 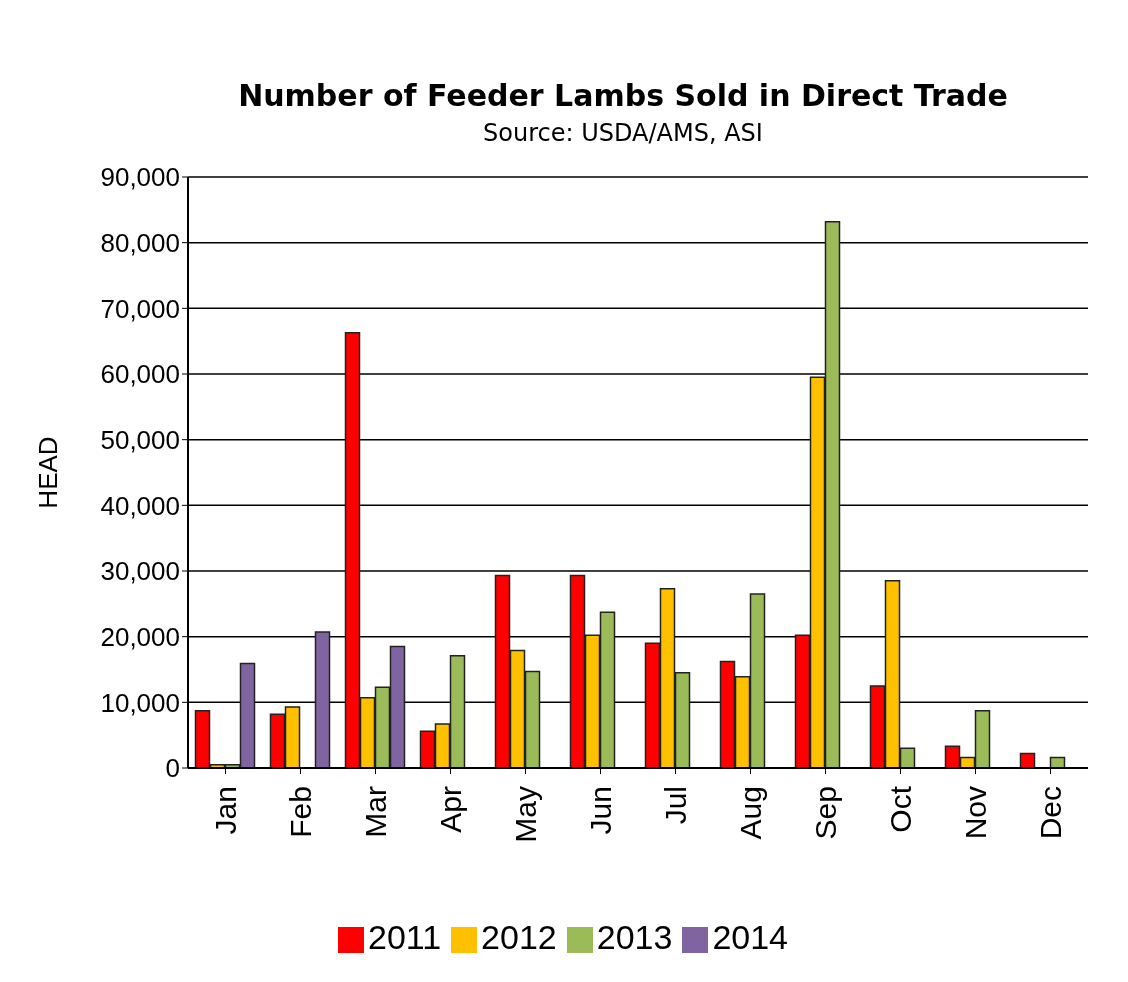 What do you see at coordinates (623, 95) in the screenshot?
I see `chart-title: Number of Feeder Lambs Sold in Direct Trade` at bounding box center [623, 95].